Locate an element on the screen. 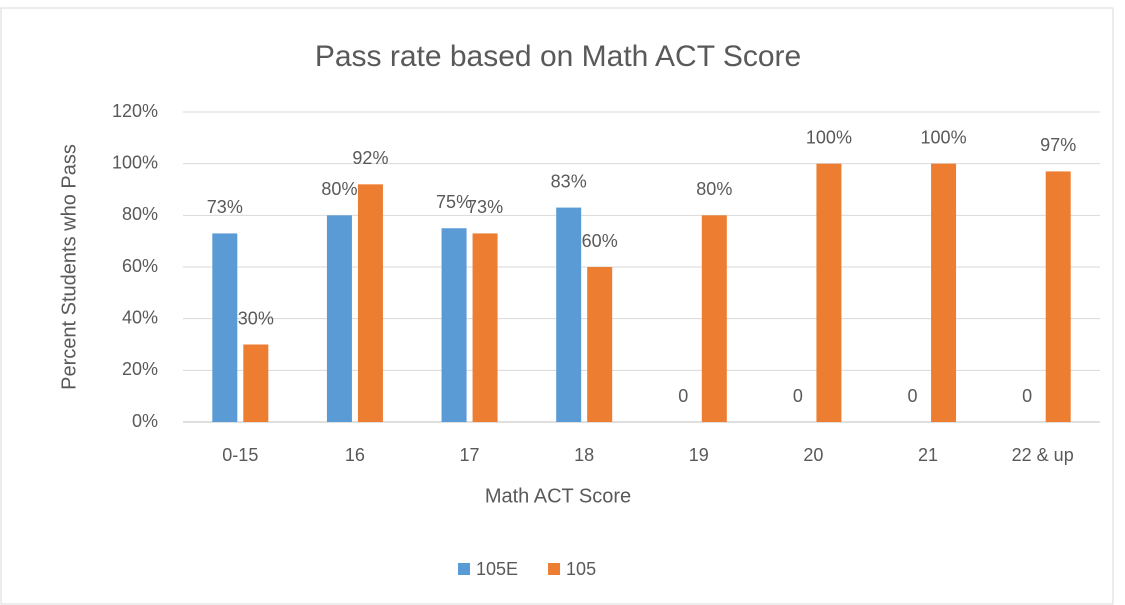 The image size is (1125, 605). x-axis-title: Math ACT Score is located at coordinates (558, 496).